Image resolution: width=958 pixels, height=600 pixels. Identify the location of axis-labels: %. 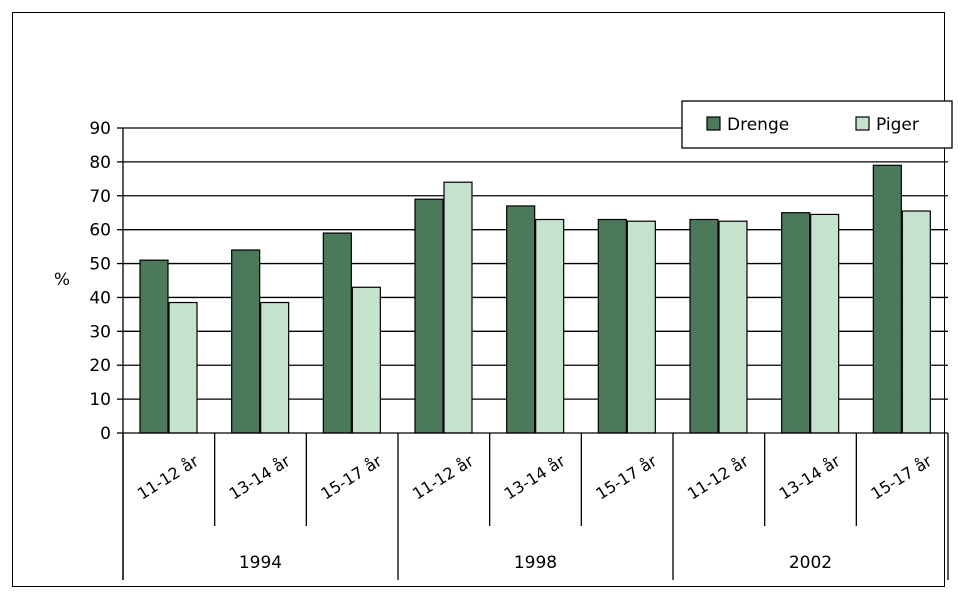
(62, 280).